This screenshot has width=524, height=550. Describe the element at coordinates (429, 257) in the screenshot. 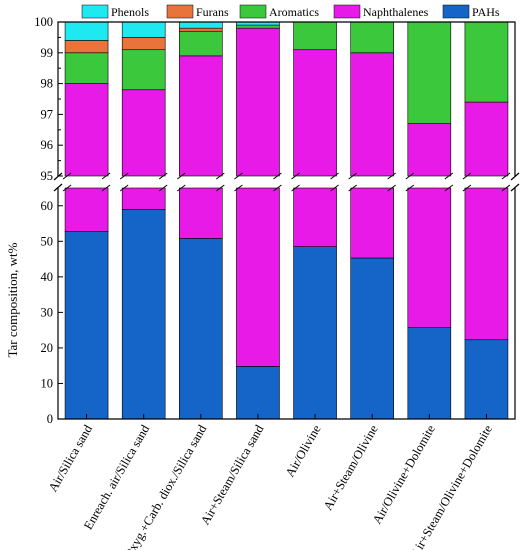

I see `bar-naphthalenes-7-lower` at that location.